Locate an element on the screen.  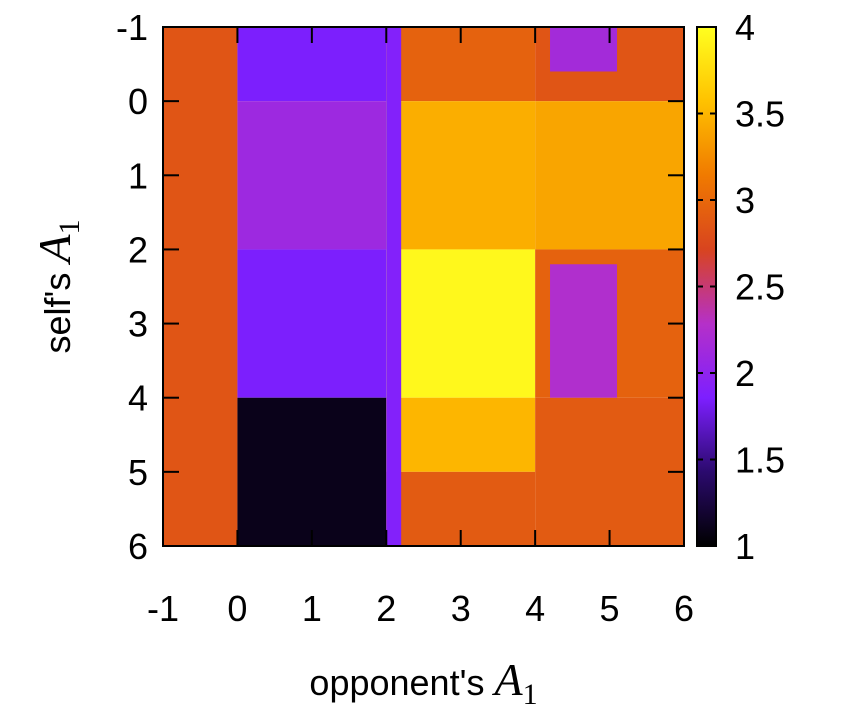
x-tick-labels: -1 0 1 2 3 4 5 6 is located at coordinates (420, 608).